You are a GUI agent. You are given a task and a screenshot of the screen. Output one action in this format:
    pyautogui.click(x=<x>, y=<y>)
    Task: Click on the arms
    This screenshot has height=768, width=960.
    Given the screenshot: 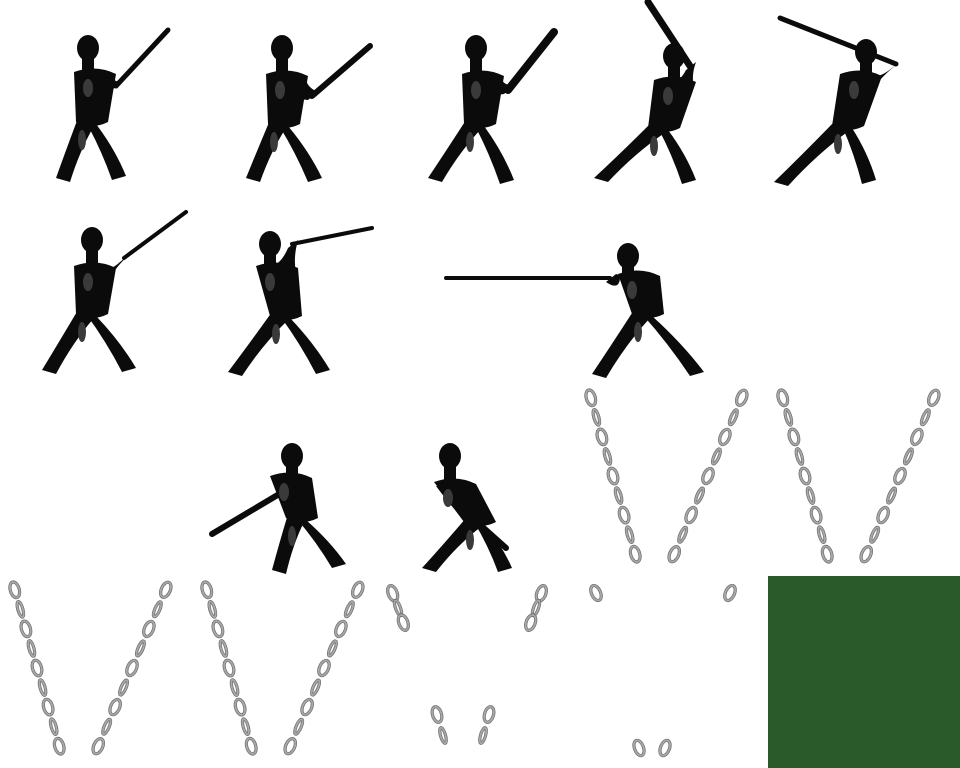 What is the action you would take?
    pyautogui.click(x=632, y=280)
    